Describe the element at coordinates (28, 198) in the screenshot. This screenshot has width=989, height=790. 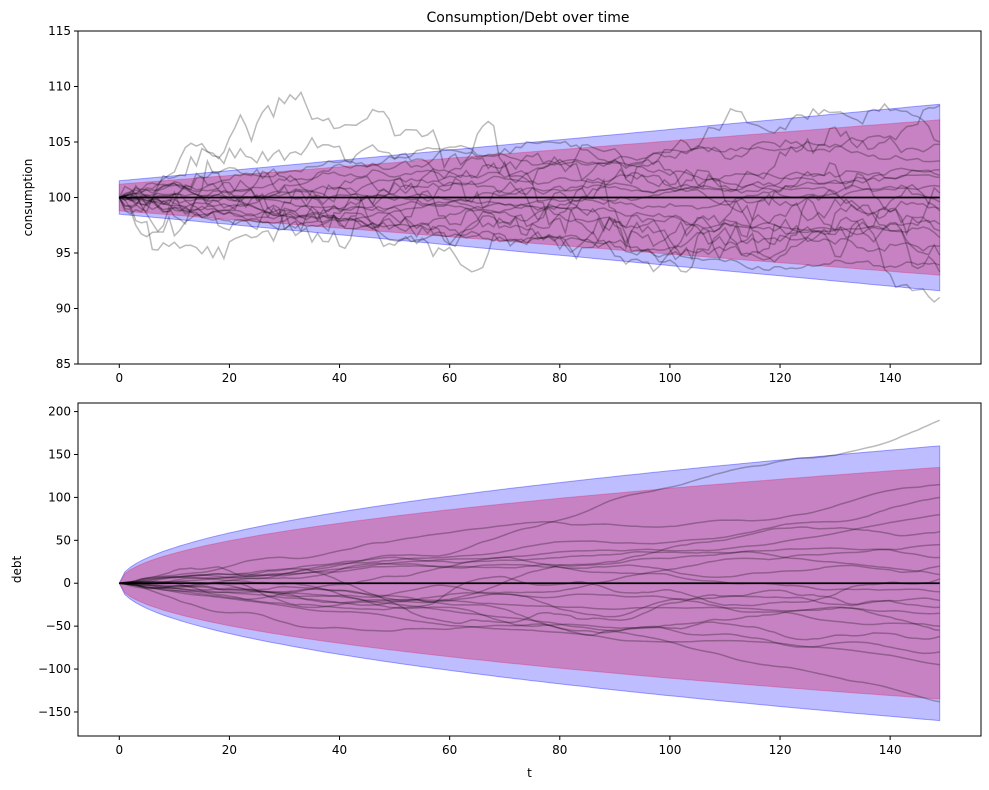
I see `y-axis-label: consumption` at that location.